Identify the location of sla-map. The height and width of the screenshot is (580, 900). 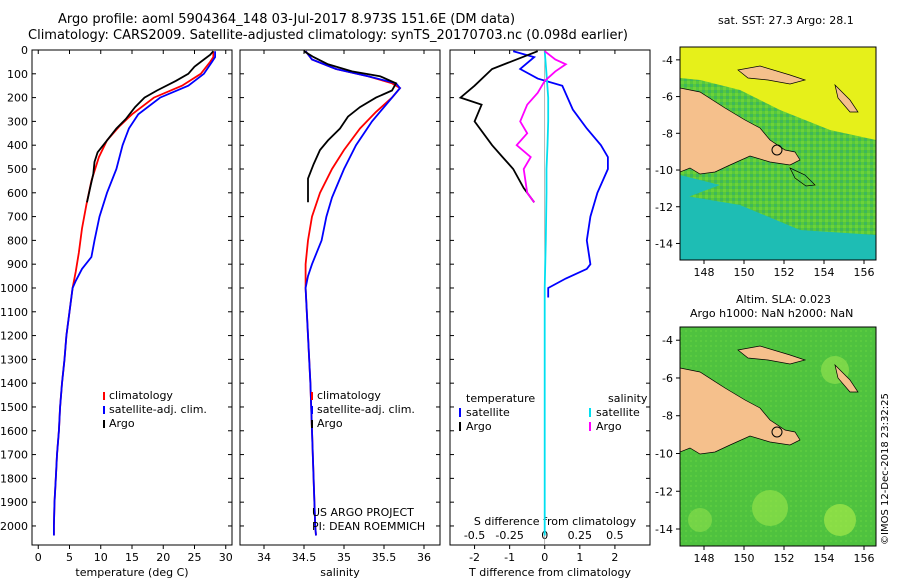
(778, 436).